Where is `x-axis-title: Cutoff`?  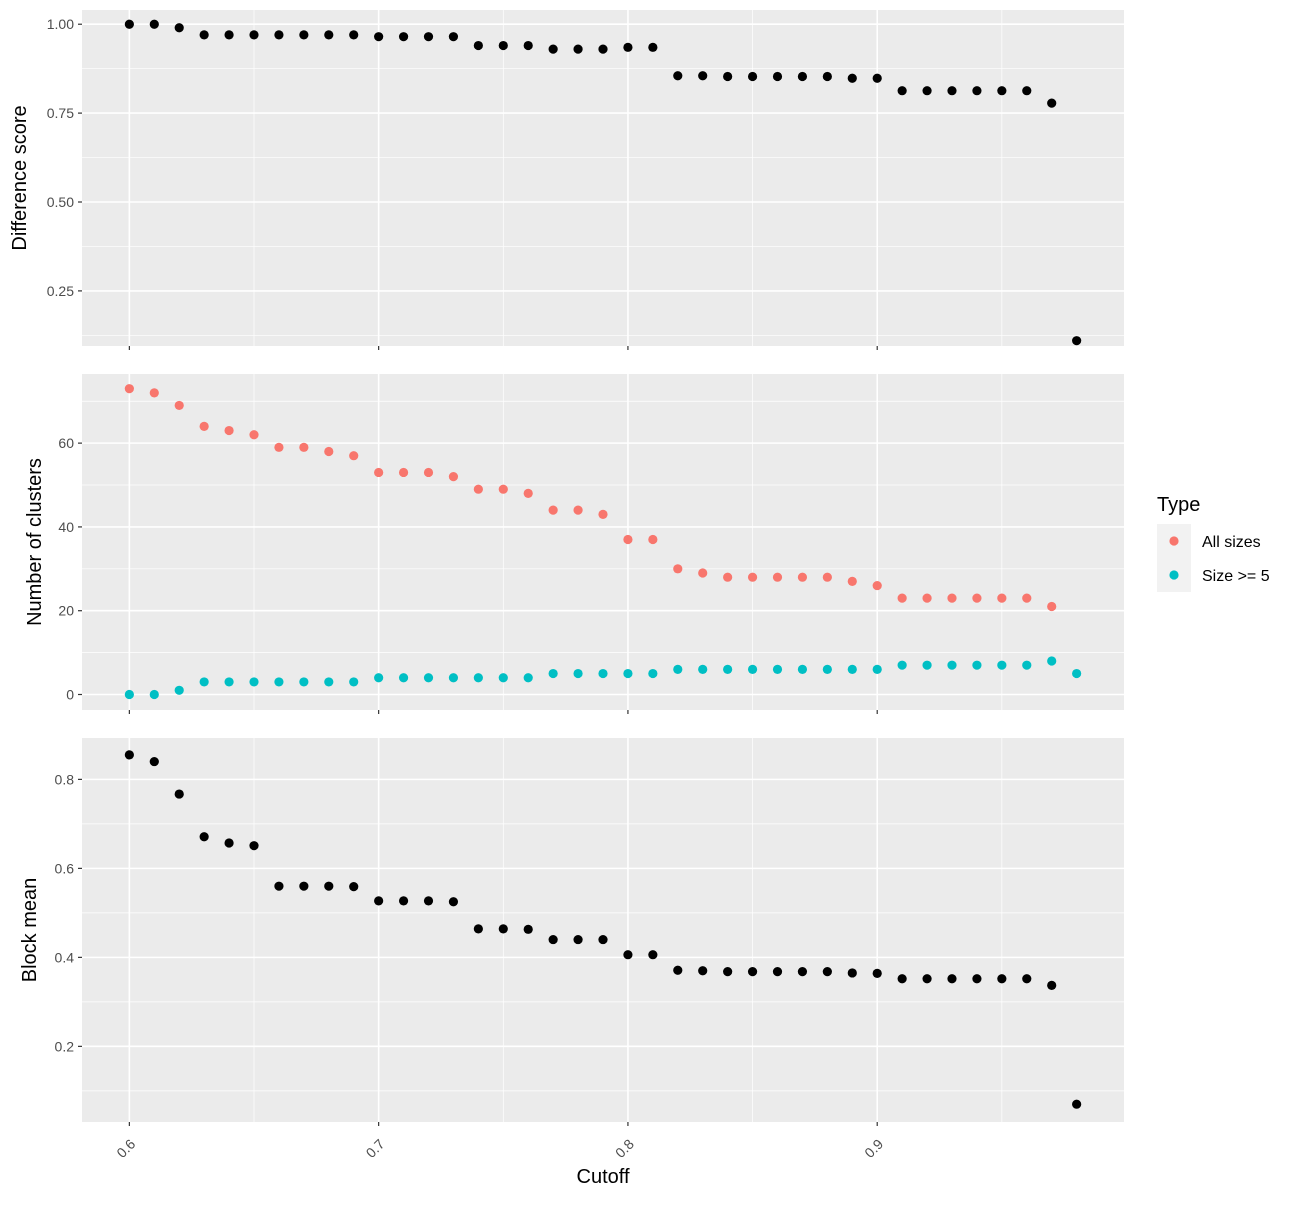 x-axis-title: Cutoff is located at coordinates (603, 1177).